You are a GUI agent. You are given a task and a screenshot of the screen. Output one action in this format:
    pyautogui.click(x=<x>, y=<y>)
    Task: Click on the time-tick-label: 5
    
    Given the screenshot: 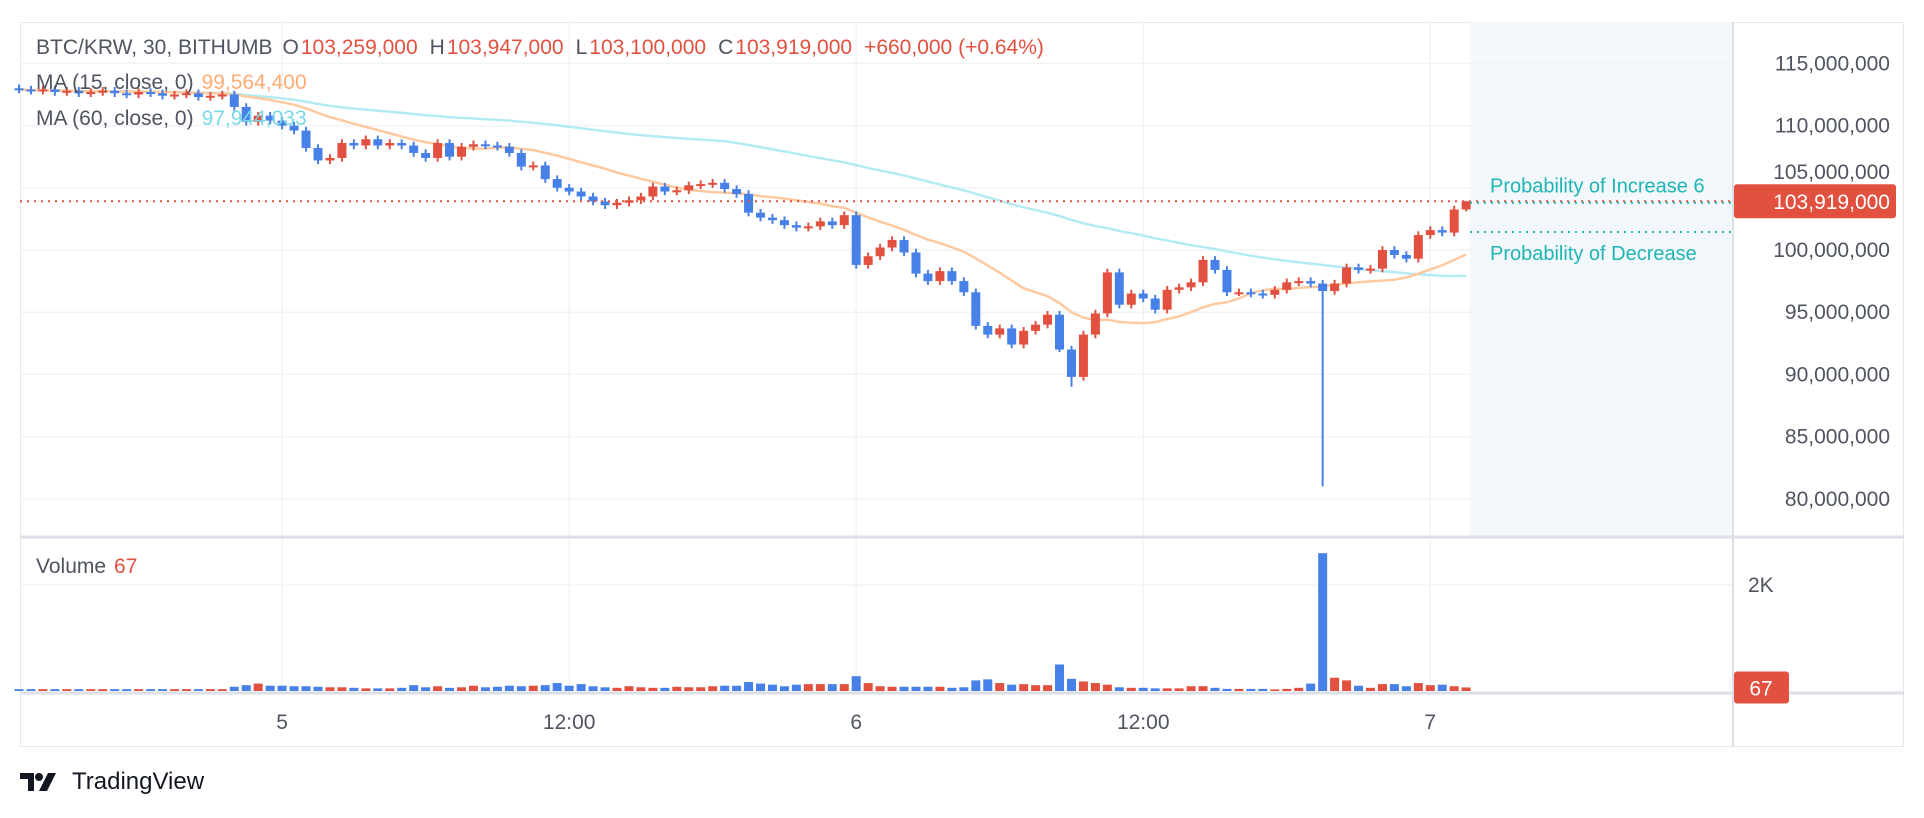 What is the action you would take?
    pyautogui.click(x=282, y=722)
    